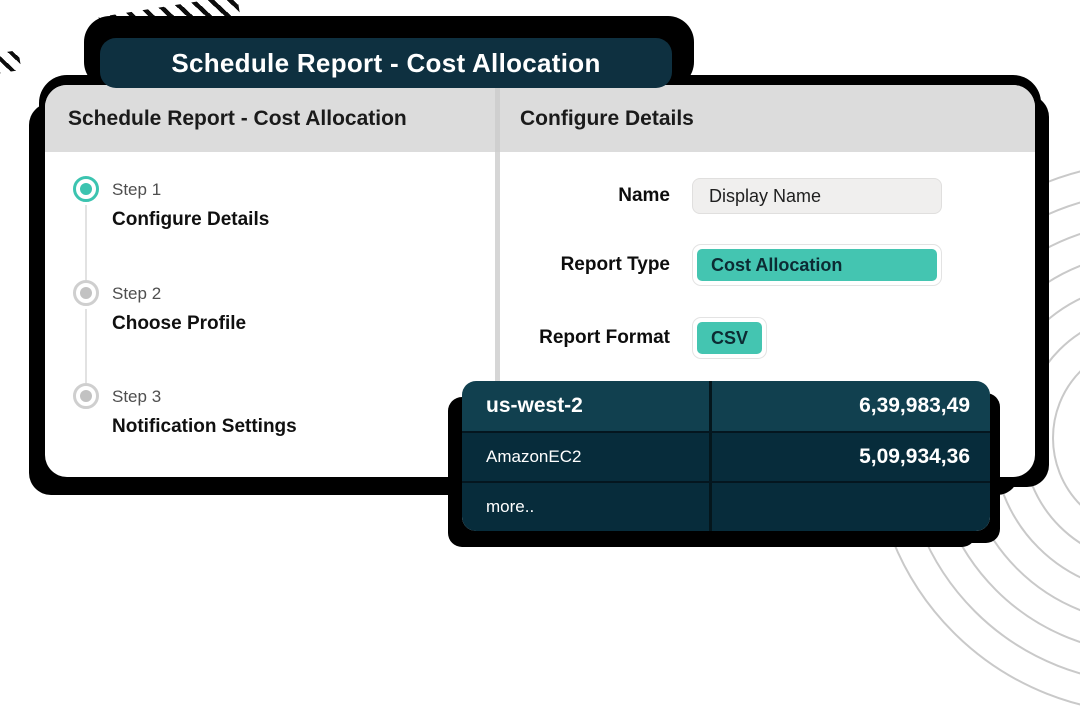 The height and width of the screenshot is (714, 1080). Describe the element at coordinates (726, 406) in the screenshot. I see `table-row: us-west-2 6,39,983,49` at that location.